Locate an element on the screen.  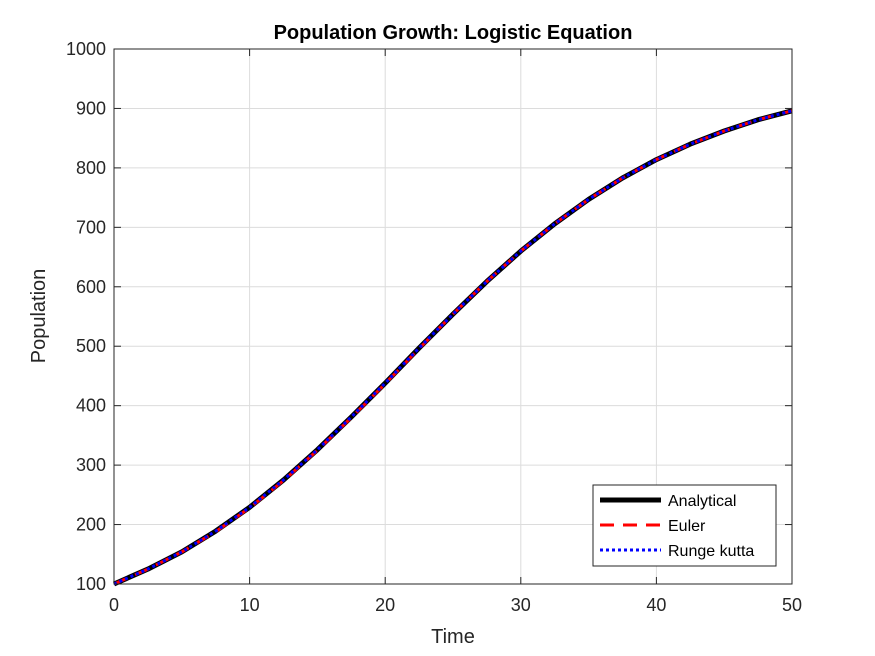
x-tick-label: 30 is located at coordinates (521, 605).